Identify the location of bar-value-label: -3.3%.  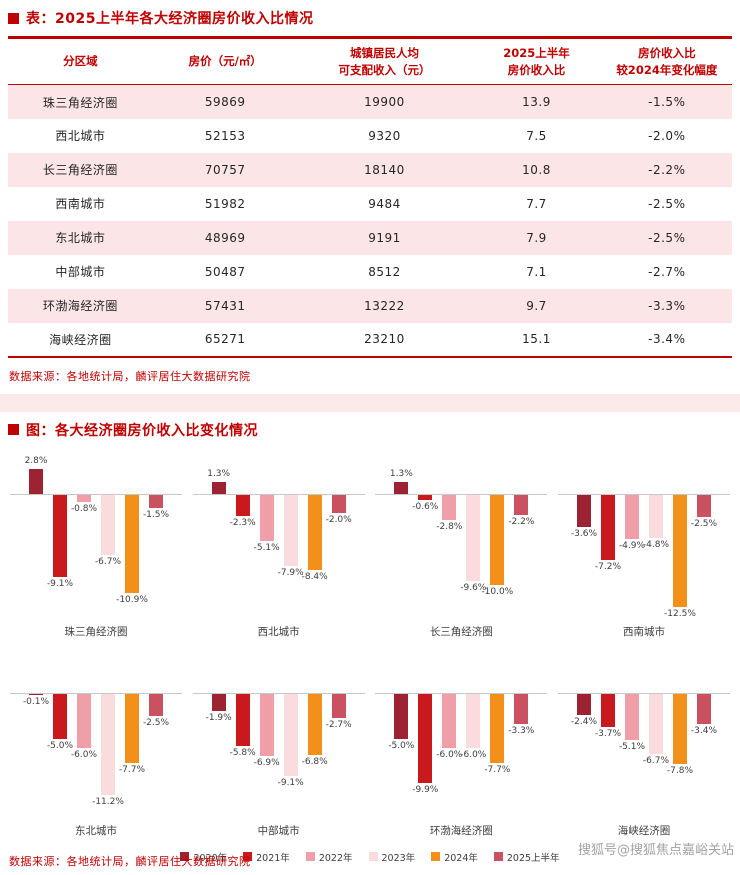
(521, 730).